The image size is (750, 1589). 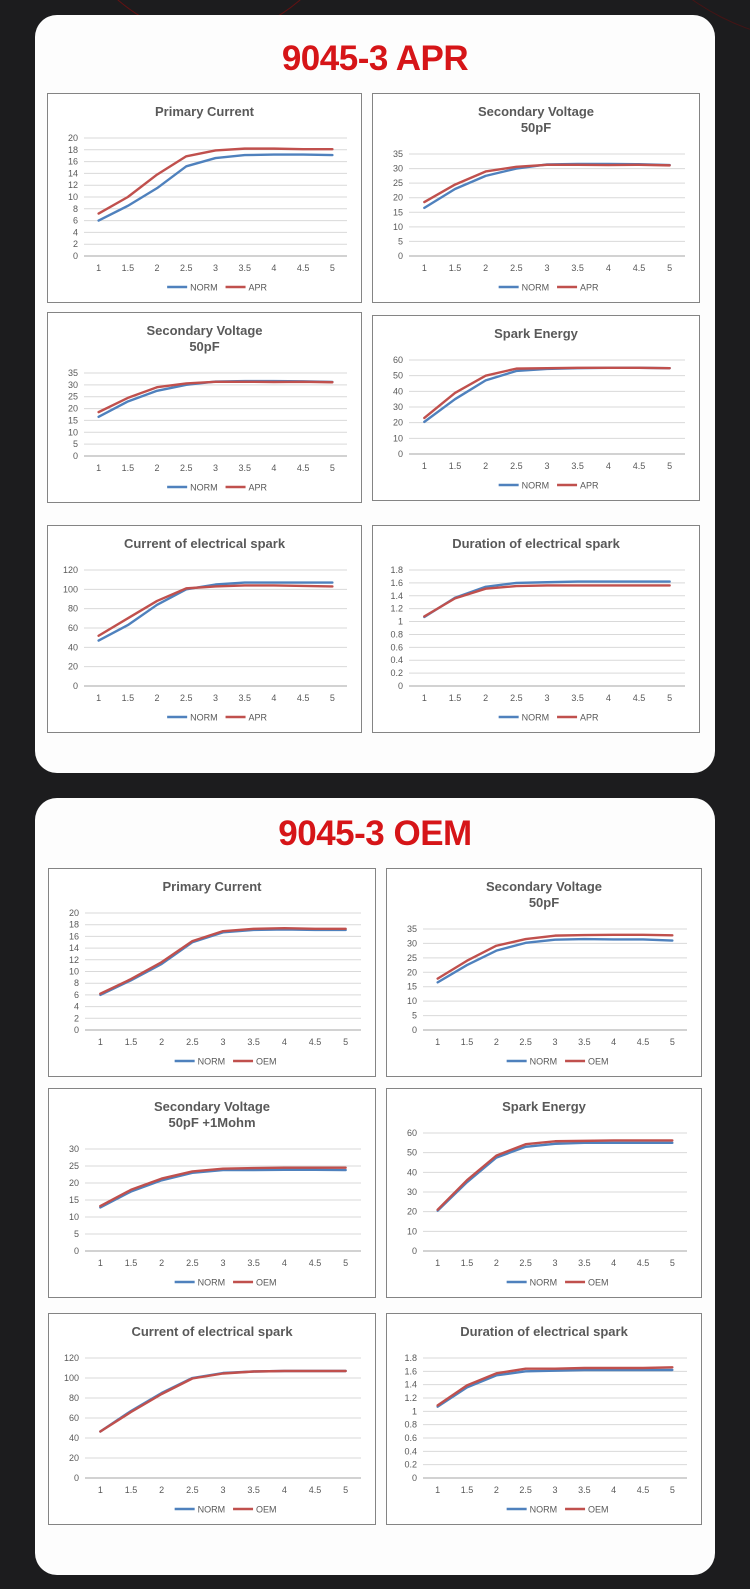 What do you see at coordinates (71, 1378) in the screenshot?
I see `y-tick-label: 100` at bounding box center [71, 1378].